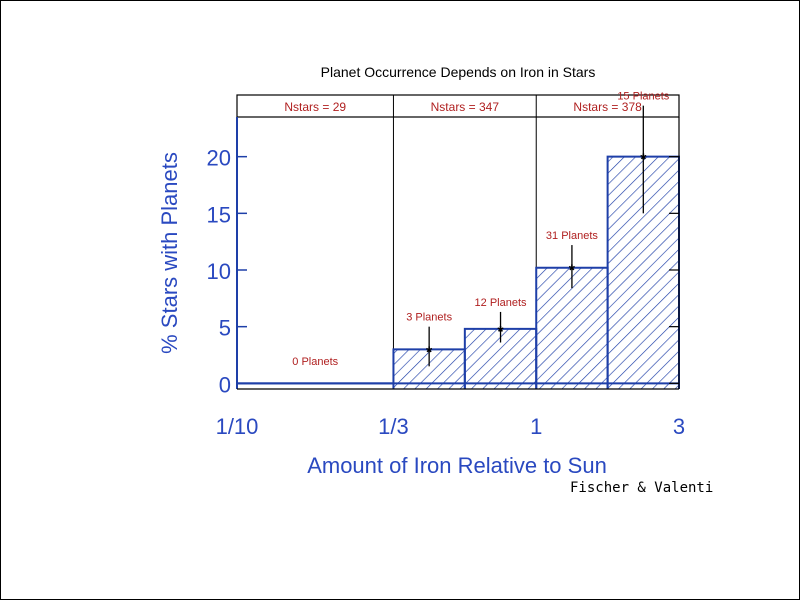  Describe the element at coordinates (429, 318) in the screenshot. I see `bar-annotation: 3 Planets` at that location.